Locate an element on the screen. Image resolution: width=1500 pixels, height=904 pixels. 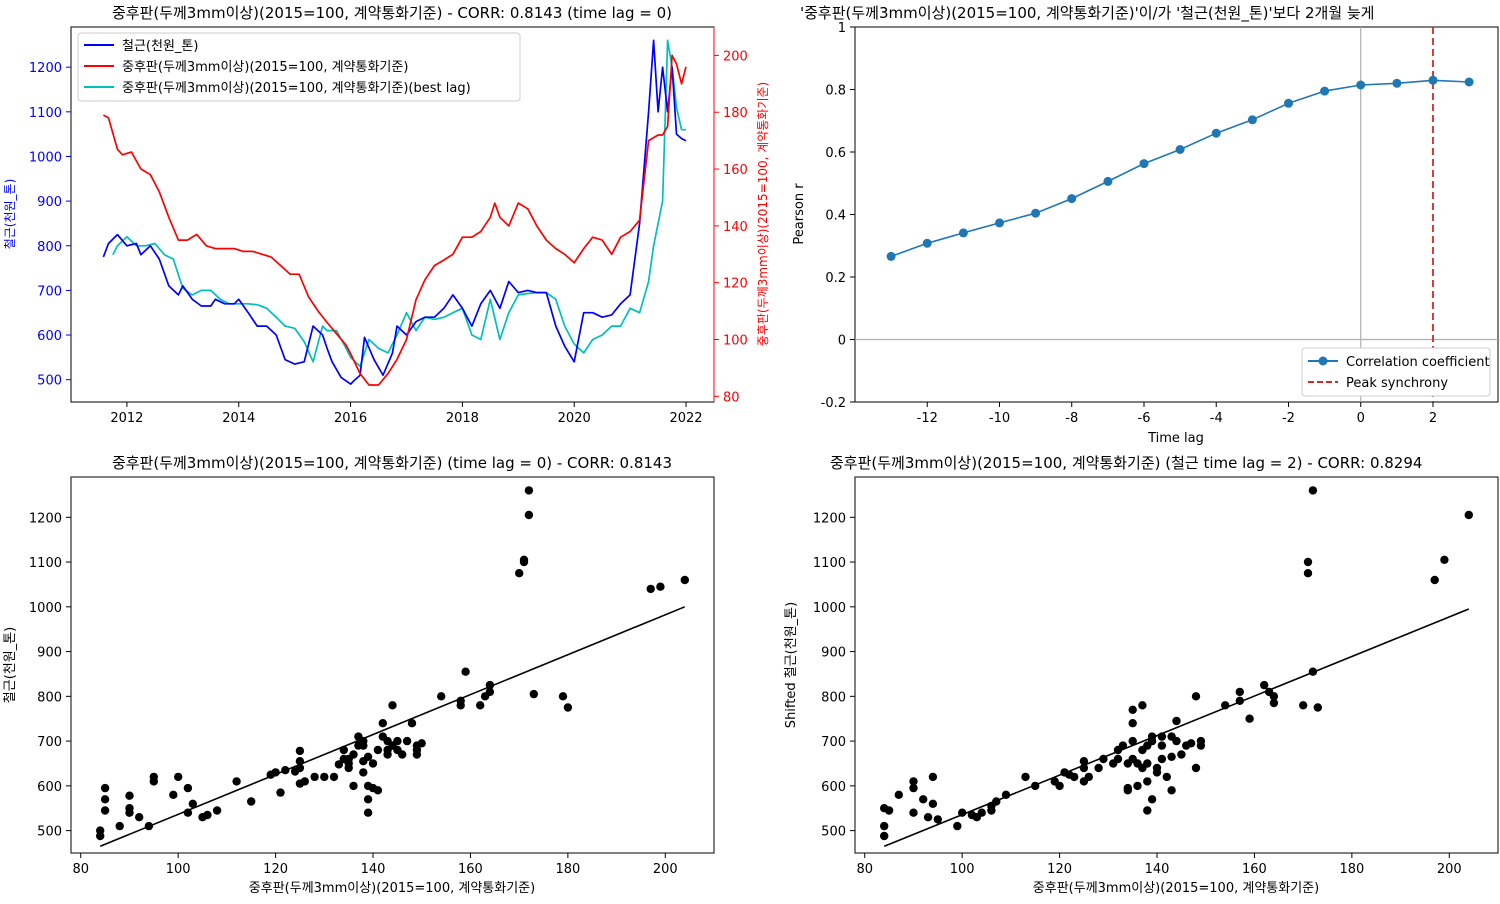
lag-x-tick-label: -4 is located at coordinates (1216, 418).